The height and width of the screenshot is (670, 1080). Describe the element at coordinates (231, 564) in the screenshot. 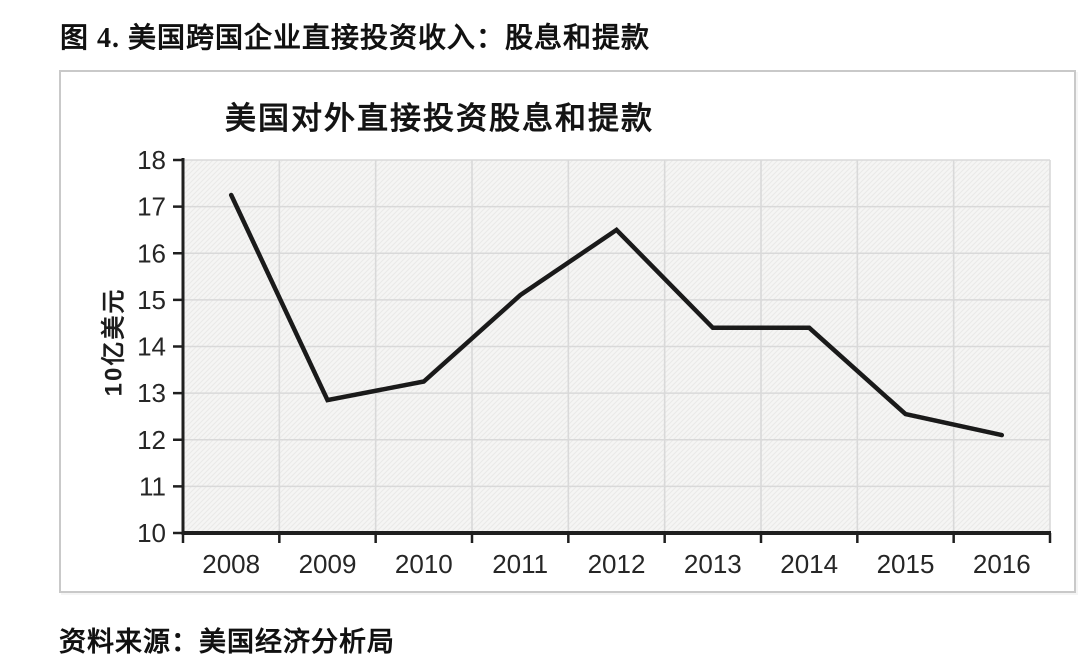

I see `x-tick-label: 2008` at that location.